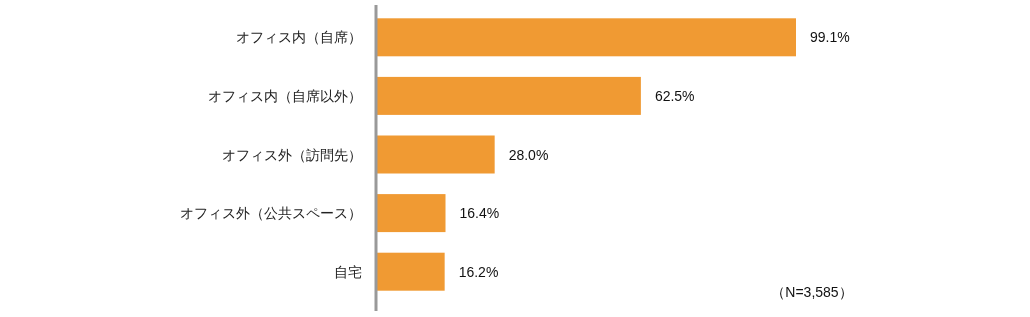 The image size is (1030, 317). Describe the element at coordinates (271, 213) in the screenshot. I see `y-tick-label: オフィス外（公共スペース）` at that location.